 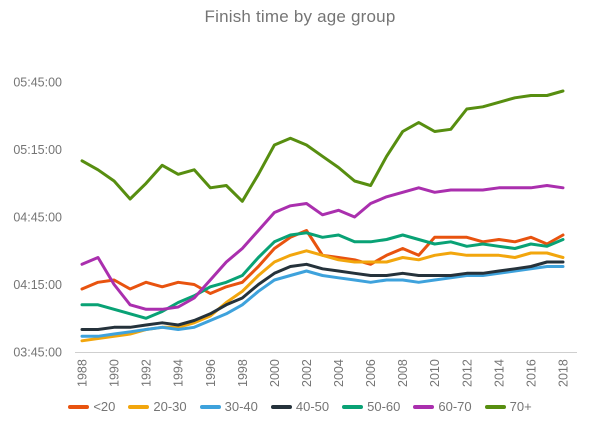 I want to click on x-tick-label: 2014, so click(x=499, y=373).